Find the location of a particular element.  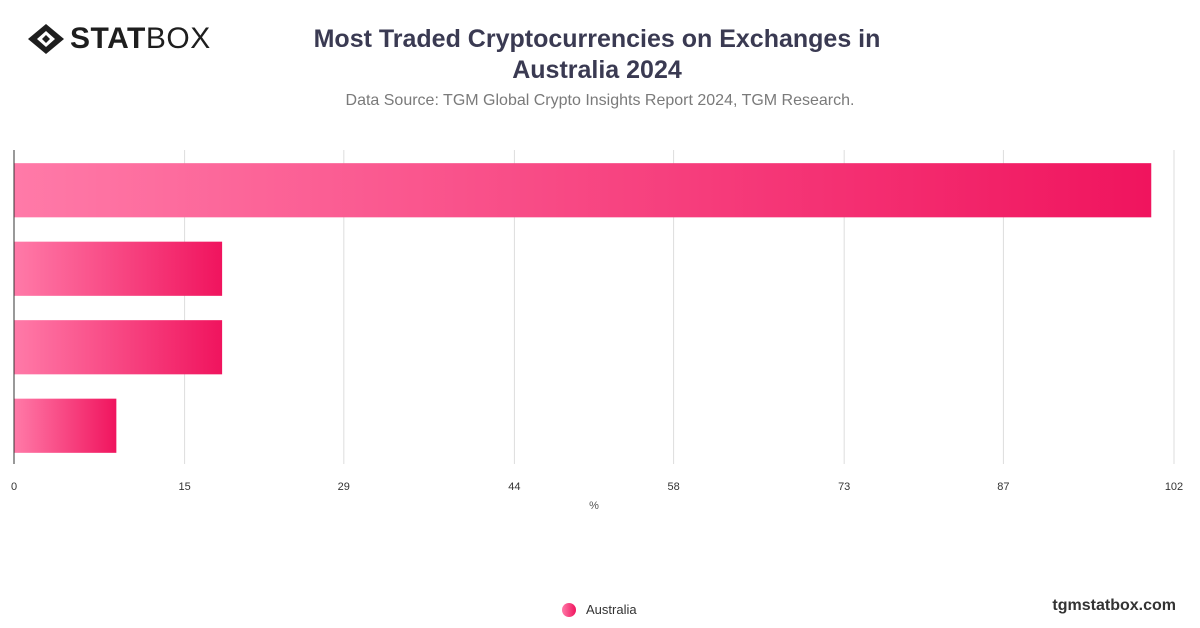

x-tick-label: 0 is located at coordinates (14, 487).